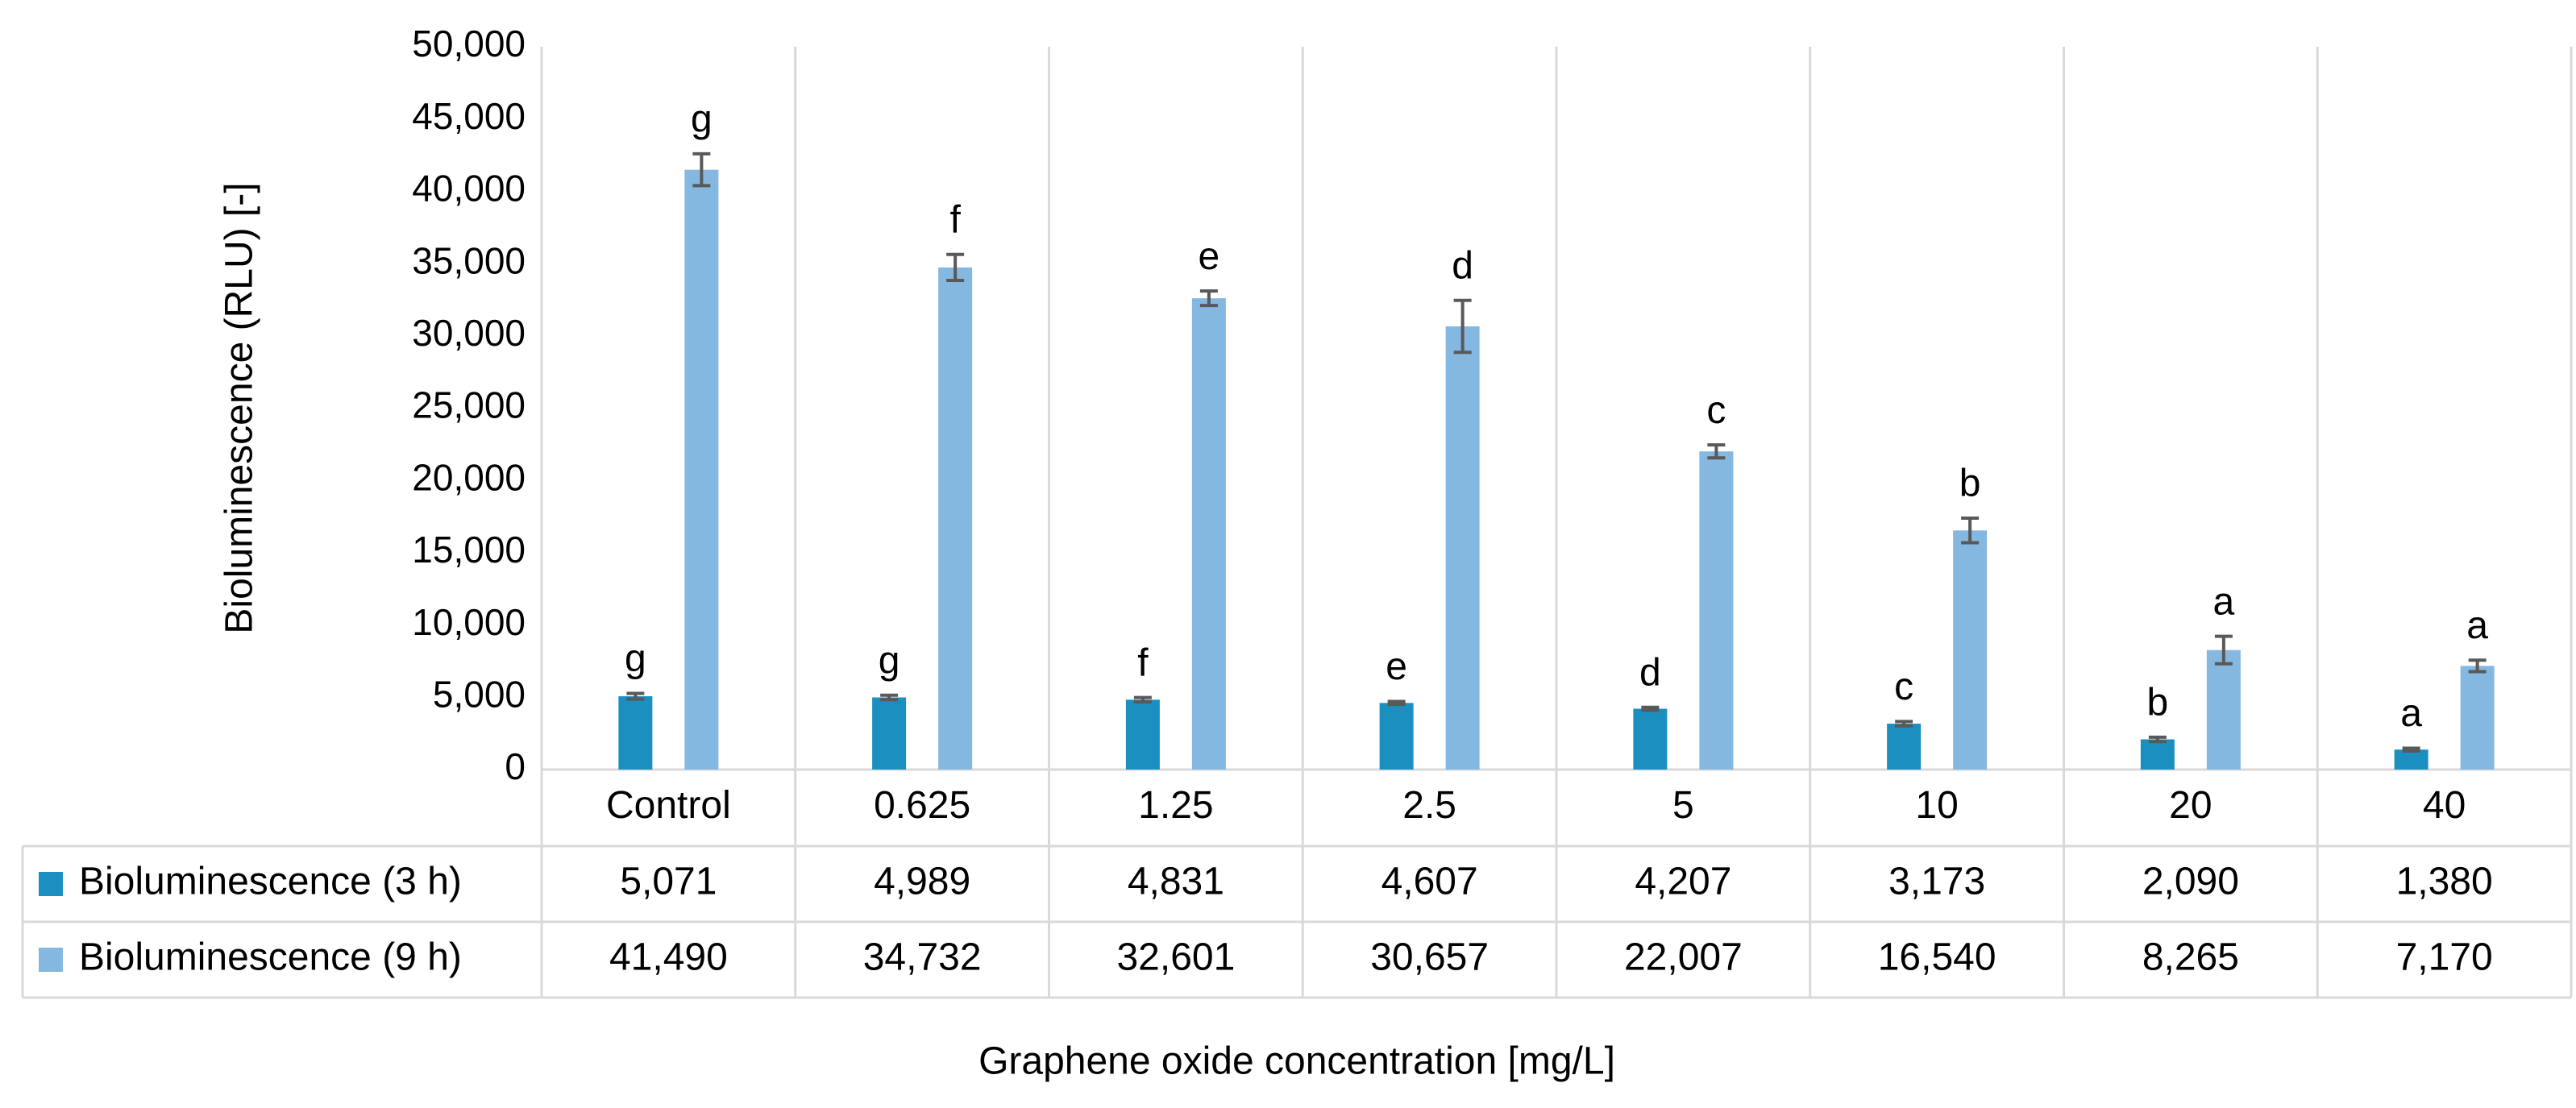  I want to click on data-table-value: 4,989, so click(922, 882).